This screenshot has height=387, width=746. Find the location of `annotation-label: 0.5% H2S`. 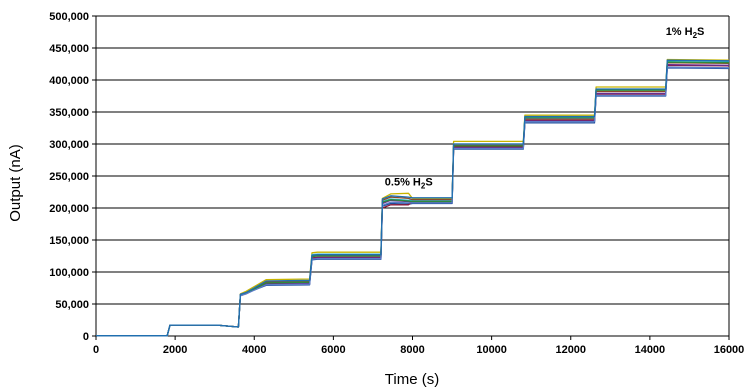

annotation-label: 0.5% H2S is located at coordinates (409, 184).